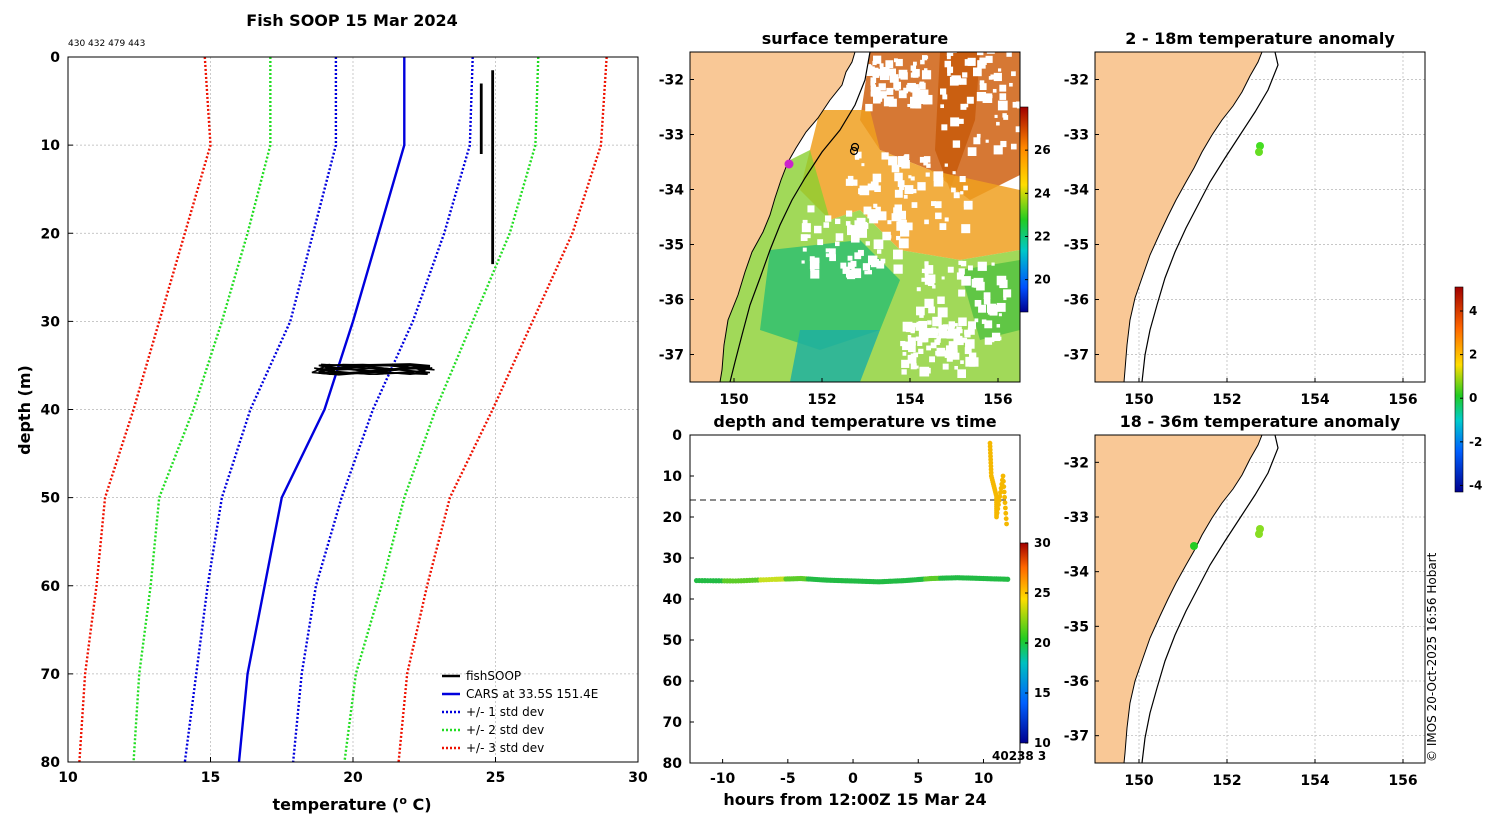  What do you see at coordinates (673, 723) in the screenshot?
I see `time-y-tick-label: 70` at bounding box center [673, 723].